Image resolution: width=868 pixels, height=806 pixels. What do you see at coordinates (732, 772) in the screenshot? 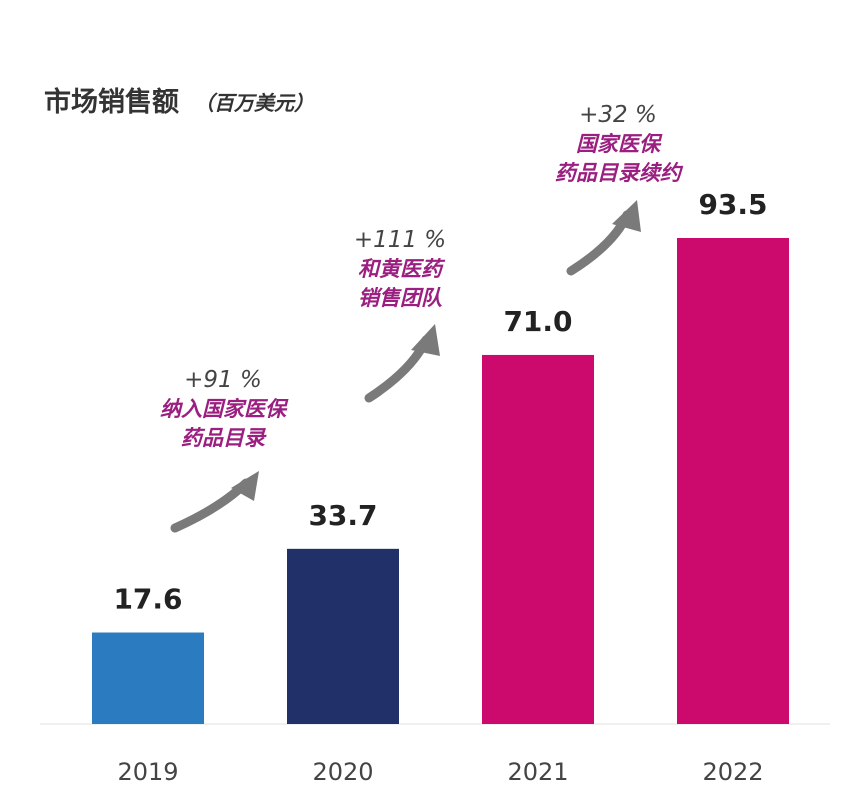
I see `x-tick-label-2022: 2022` at bounding box center [732, 772].